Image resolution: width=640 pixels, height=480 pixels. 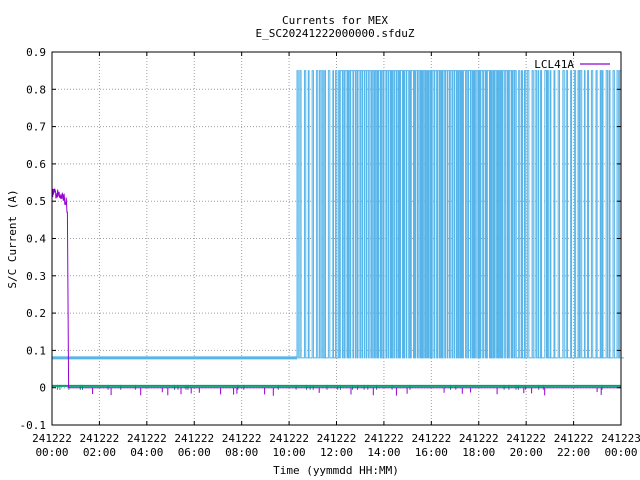 What do you see at coordinates (36, 313) in the screenshot?
I see `y-tick-label: 0.2` at bounding box center [36, 313].